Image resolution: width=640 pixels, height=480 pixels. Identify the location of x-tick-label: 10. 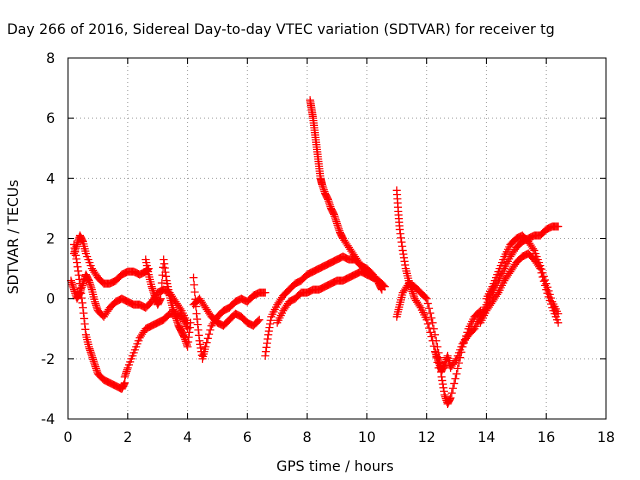
(367, 438).